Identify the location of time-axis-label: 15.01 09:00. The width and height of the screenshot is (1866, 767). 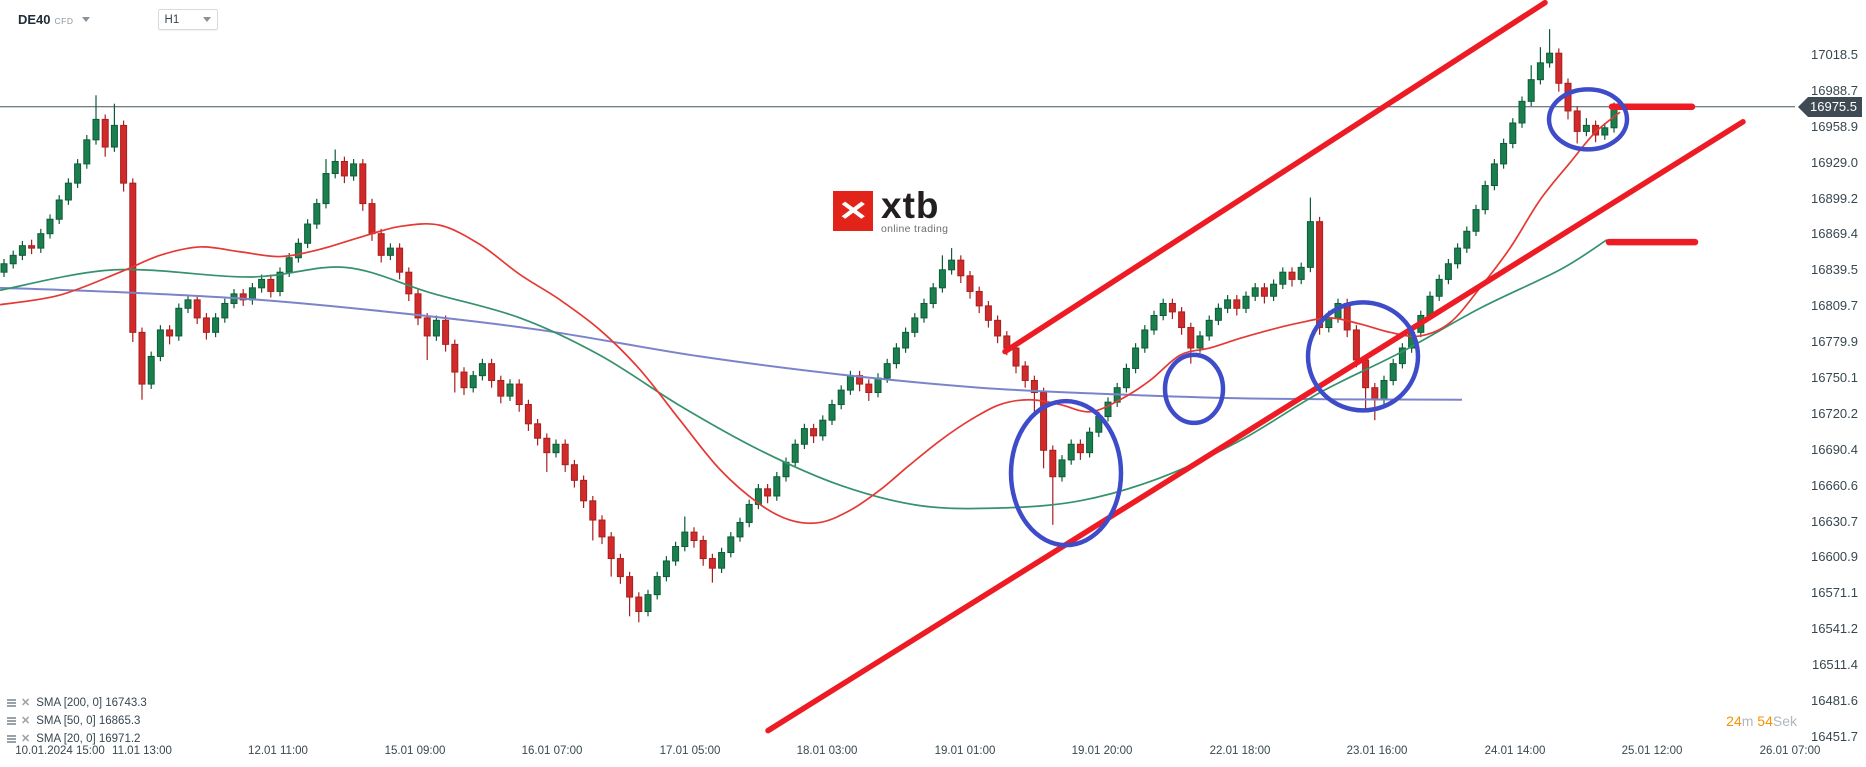
(415, 751).